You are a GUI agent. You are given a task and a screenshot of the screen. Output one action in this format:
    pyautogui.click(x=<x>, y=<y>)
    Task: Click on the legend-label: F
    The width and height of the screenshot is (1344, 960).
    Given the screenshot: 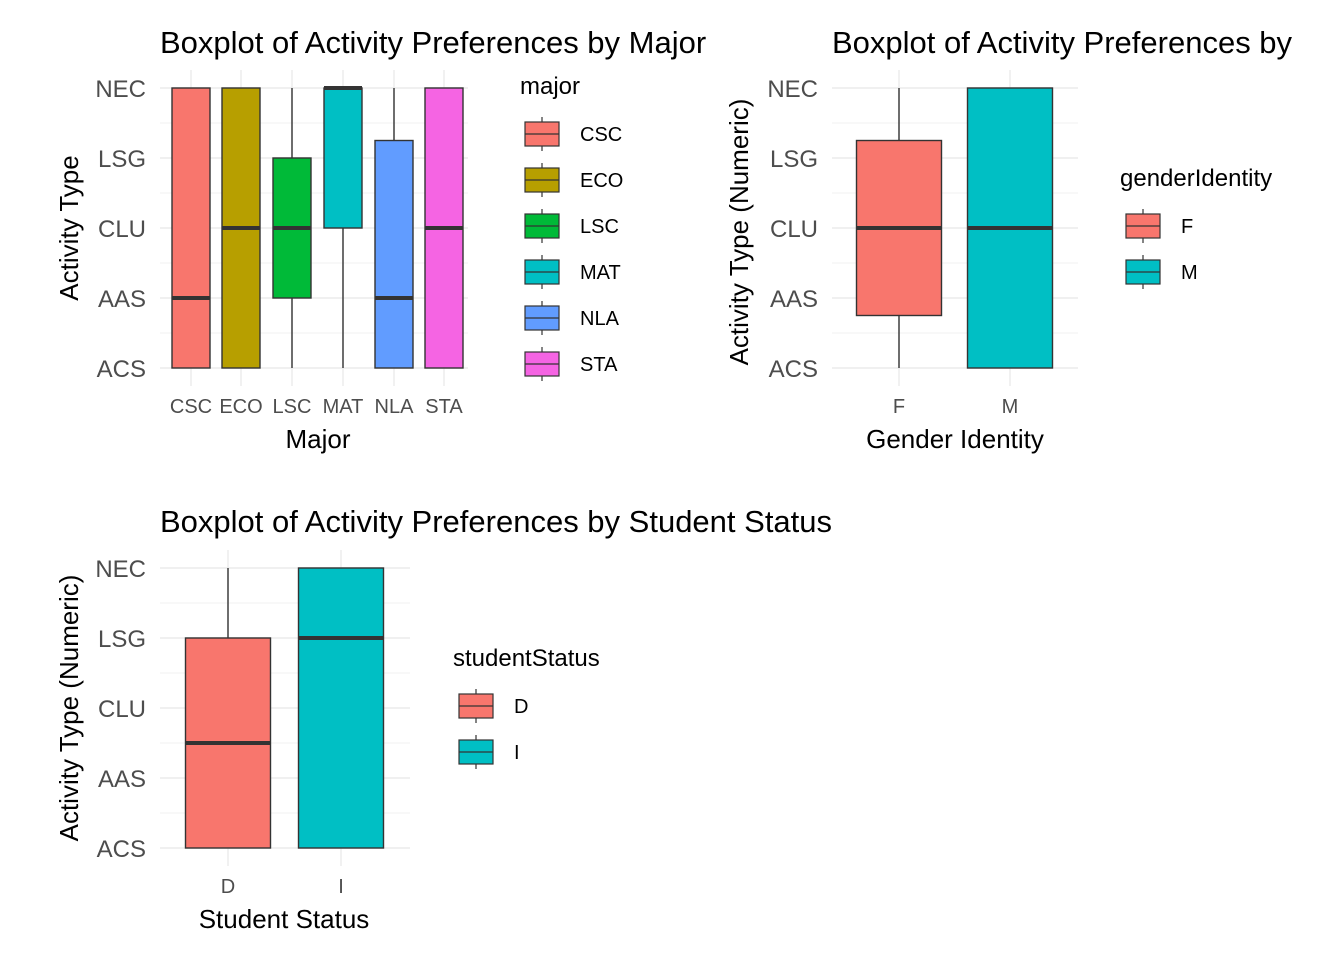 What is the action you would take?
    pyautogui.click(x=1187, y=227)
    